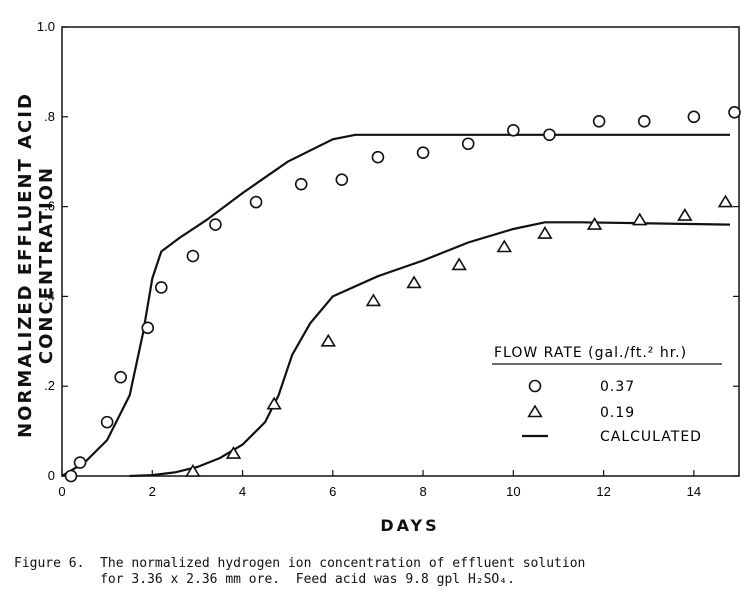  Describe the element at coordinates (651, 437) in the screenshot. I see `legend-entry-label: CALCULATED` at that location.